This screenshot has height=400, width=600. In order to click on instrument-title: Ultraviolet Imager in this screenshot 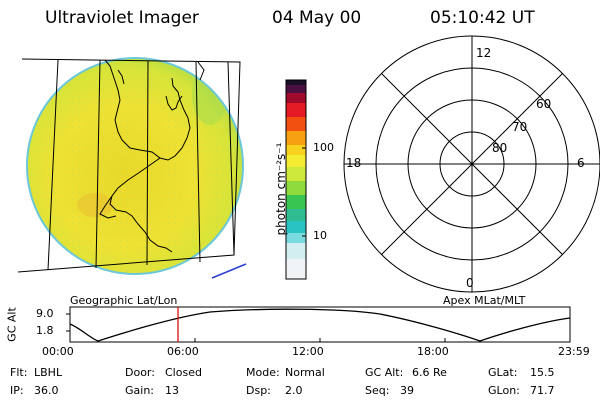, I will do `click(122, 18)`.